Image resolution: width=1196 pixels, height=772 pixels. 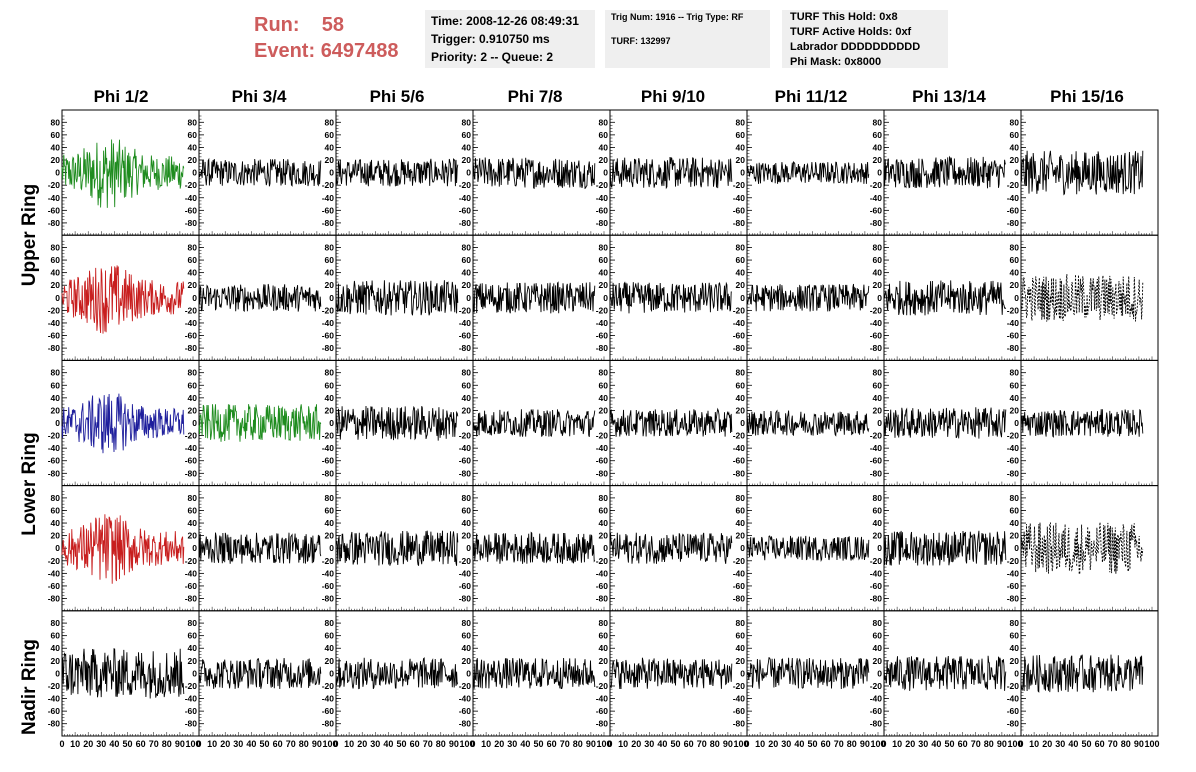 What do you see at coordinates (534, 673) in the screenshot?
I see `waveform-r4-c3` at bounding box center [534, 673].